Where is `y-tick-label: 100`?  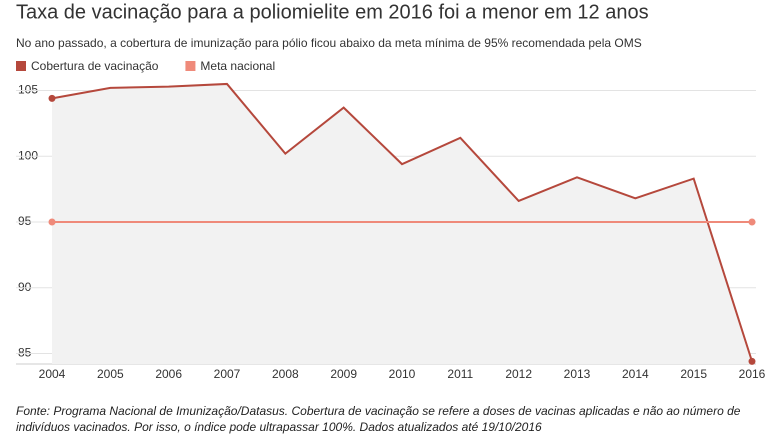
y-tick-label: 100 is located at coordinates (28, 155).